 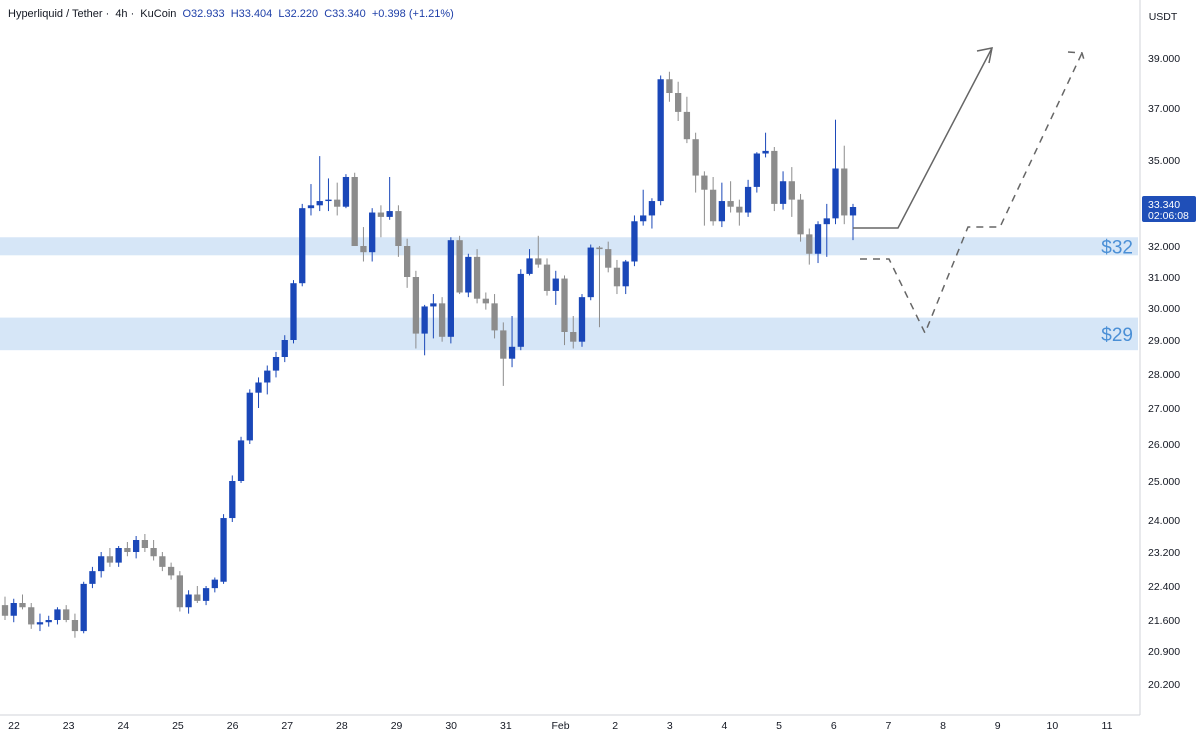 I want to click on change-value: +0.398 (+1.21%), so click(x=412, y=14).